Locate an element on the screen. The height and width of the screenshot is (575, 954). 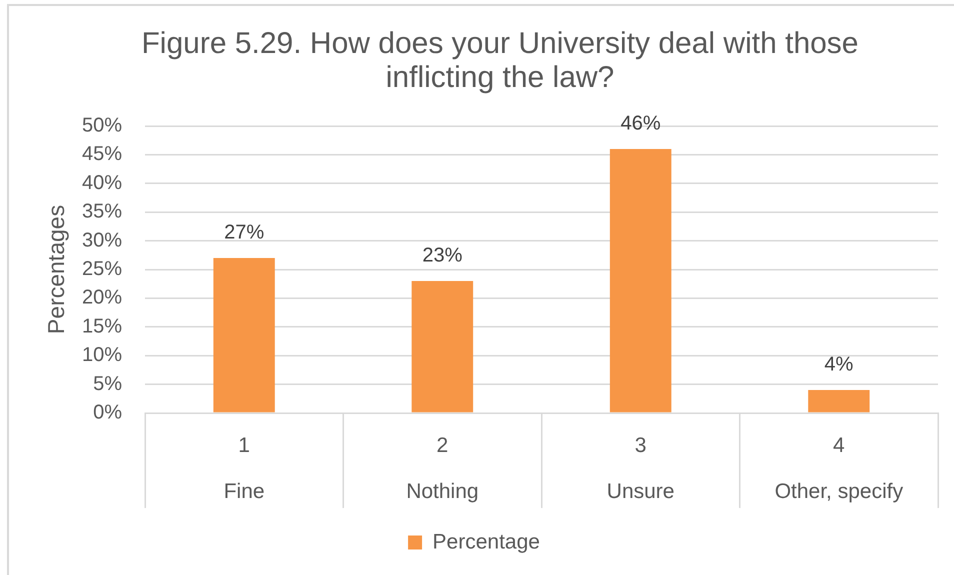
x-tick-label: 4 Other, specify is located at coordinates (839, 468).